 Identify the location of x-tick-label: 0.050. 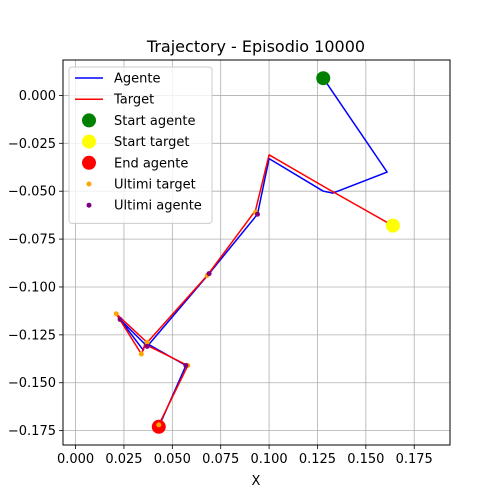
(172, 459).